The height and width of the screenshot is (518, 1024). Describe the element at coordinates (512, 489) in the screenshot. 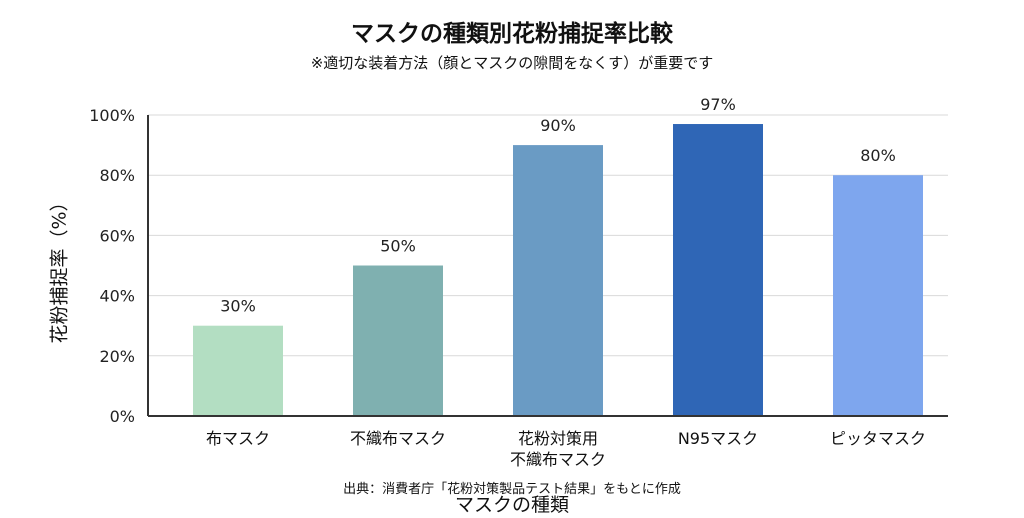

I see `source-note: 出典：消費者庁「花粉対策製品テスト結果」をもとに作成` at that location.